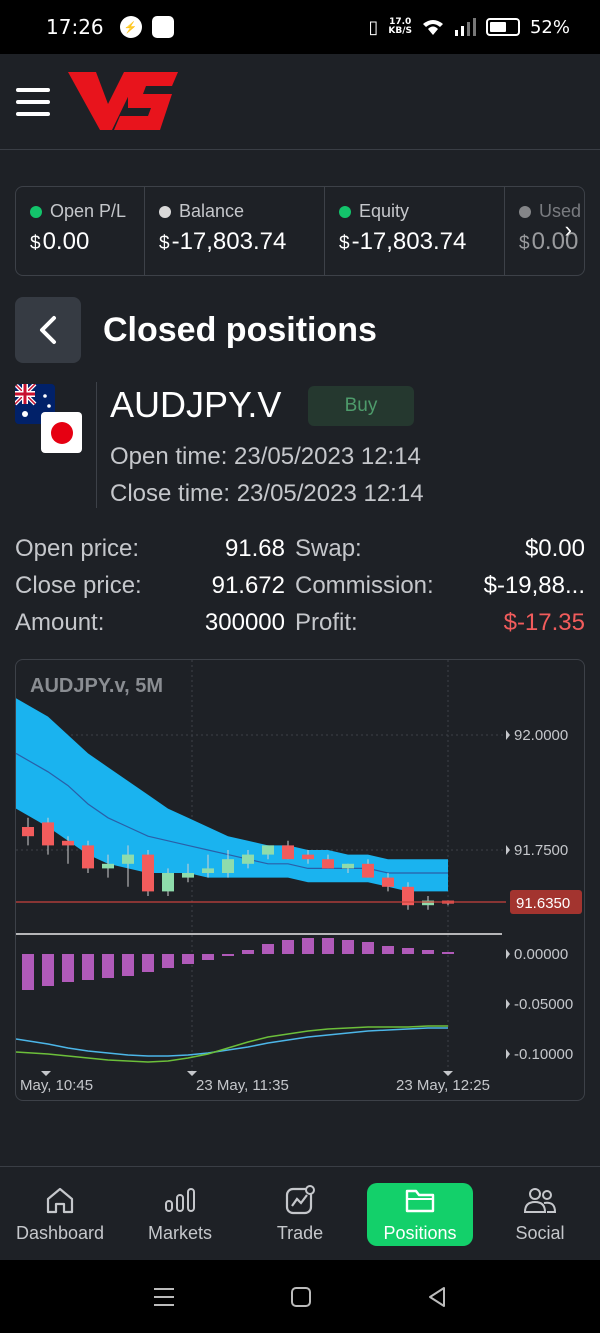 This screenshot has width=600, height=1333. What do you see at coordinates (300, 102) in the screenshot?
I see `app-header` at bounding box center [300, 102].